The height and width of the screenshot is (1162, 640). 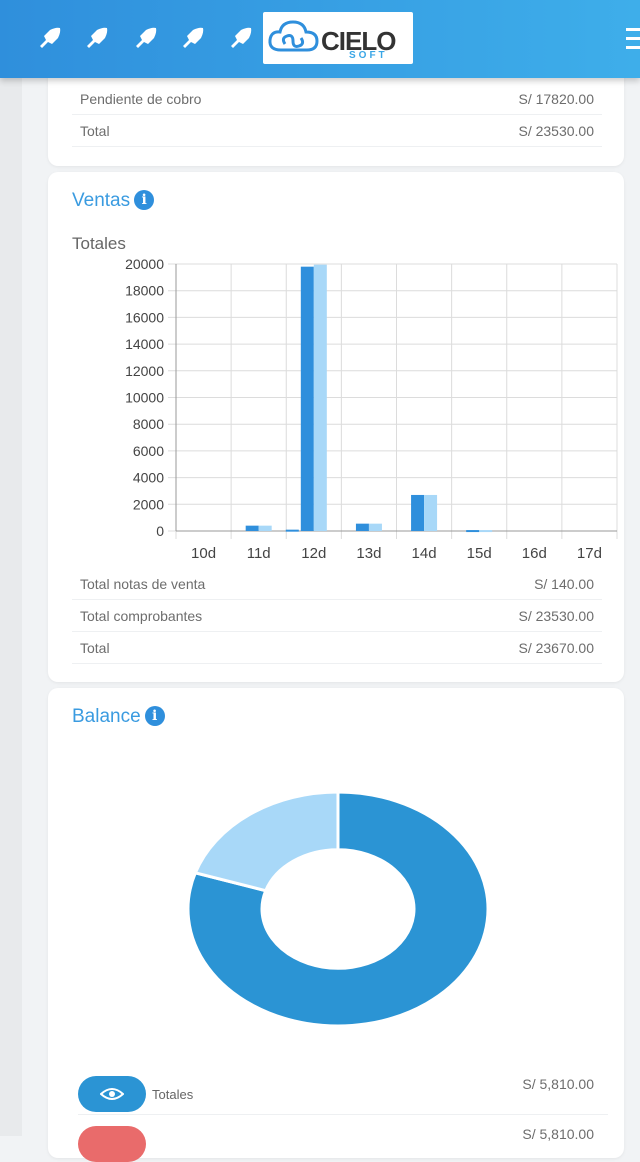 I want to click on legend-row: Totales S/ 5,810.00, so click(x=343, y=1095).